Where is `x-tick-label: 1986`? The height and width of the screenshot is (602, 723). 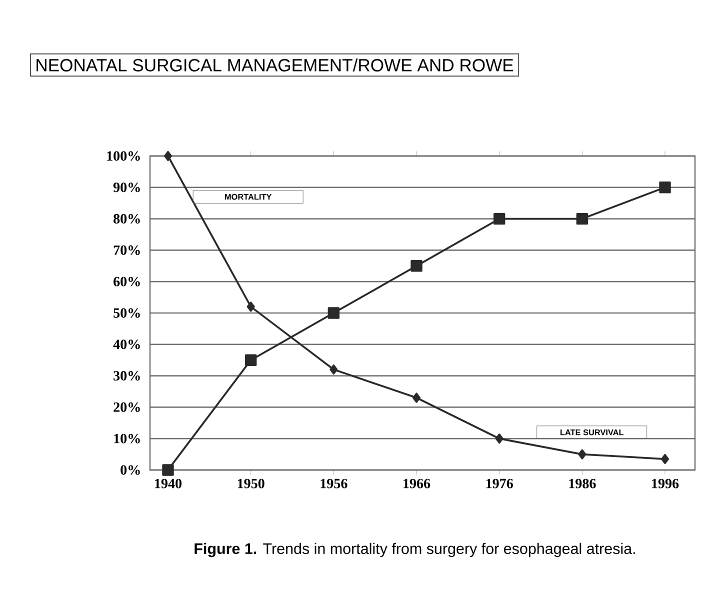 x-tick-label: 1986 is located at coordinates (582, 483).